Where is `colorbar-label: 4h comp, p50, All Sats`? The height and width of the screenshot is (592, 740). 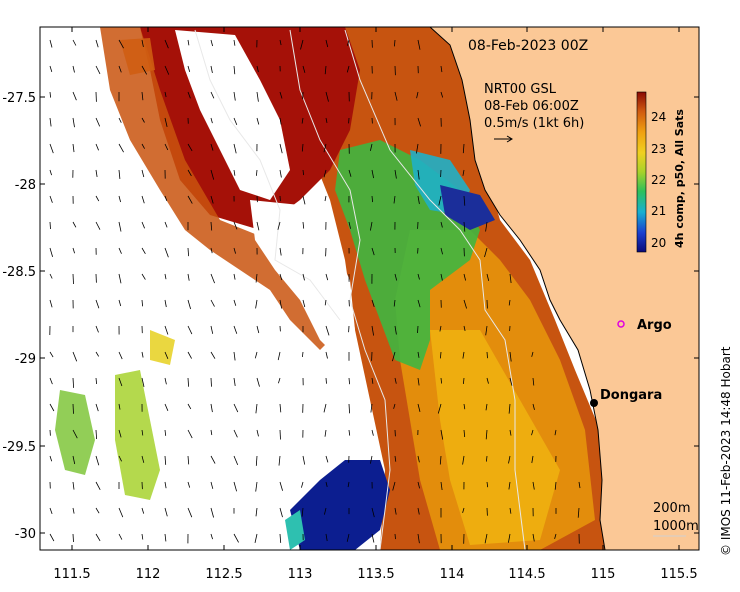 colorbar-label: 4h comp, p50, All Sats is located at coordinates (679, 178).